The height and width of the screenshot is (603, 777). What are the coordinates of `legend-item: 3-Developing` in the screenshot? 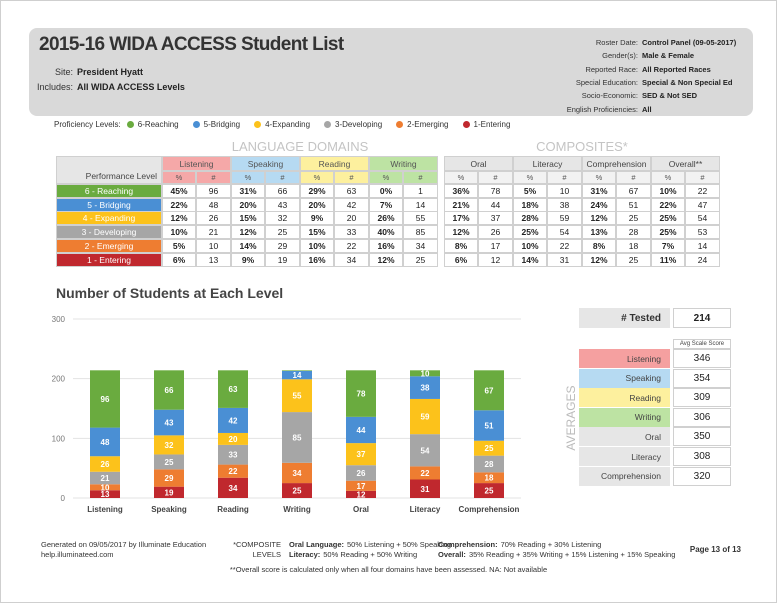 It's located at (353, 124).